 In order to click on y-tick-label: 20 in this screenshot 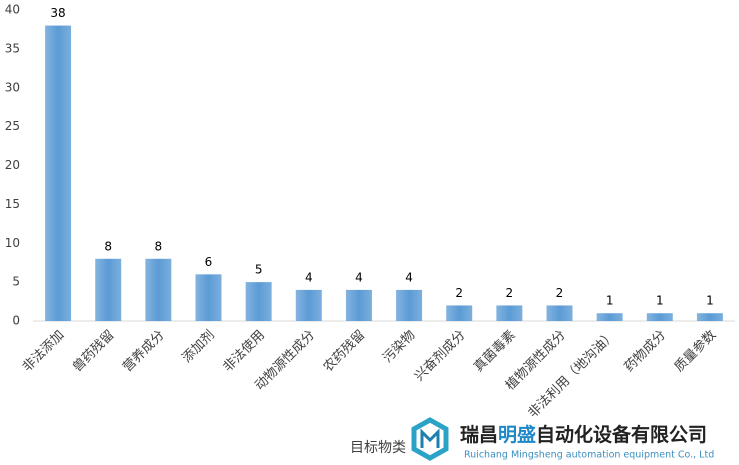, I will do `click(12, 165)`.